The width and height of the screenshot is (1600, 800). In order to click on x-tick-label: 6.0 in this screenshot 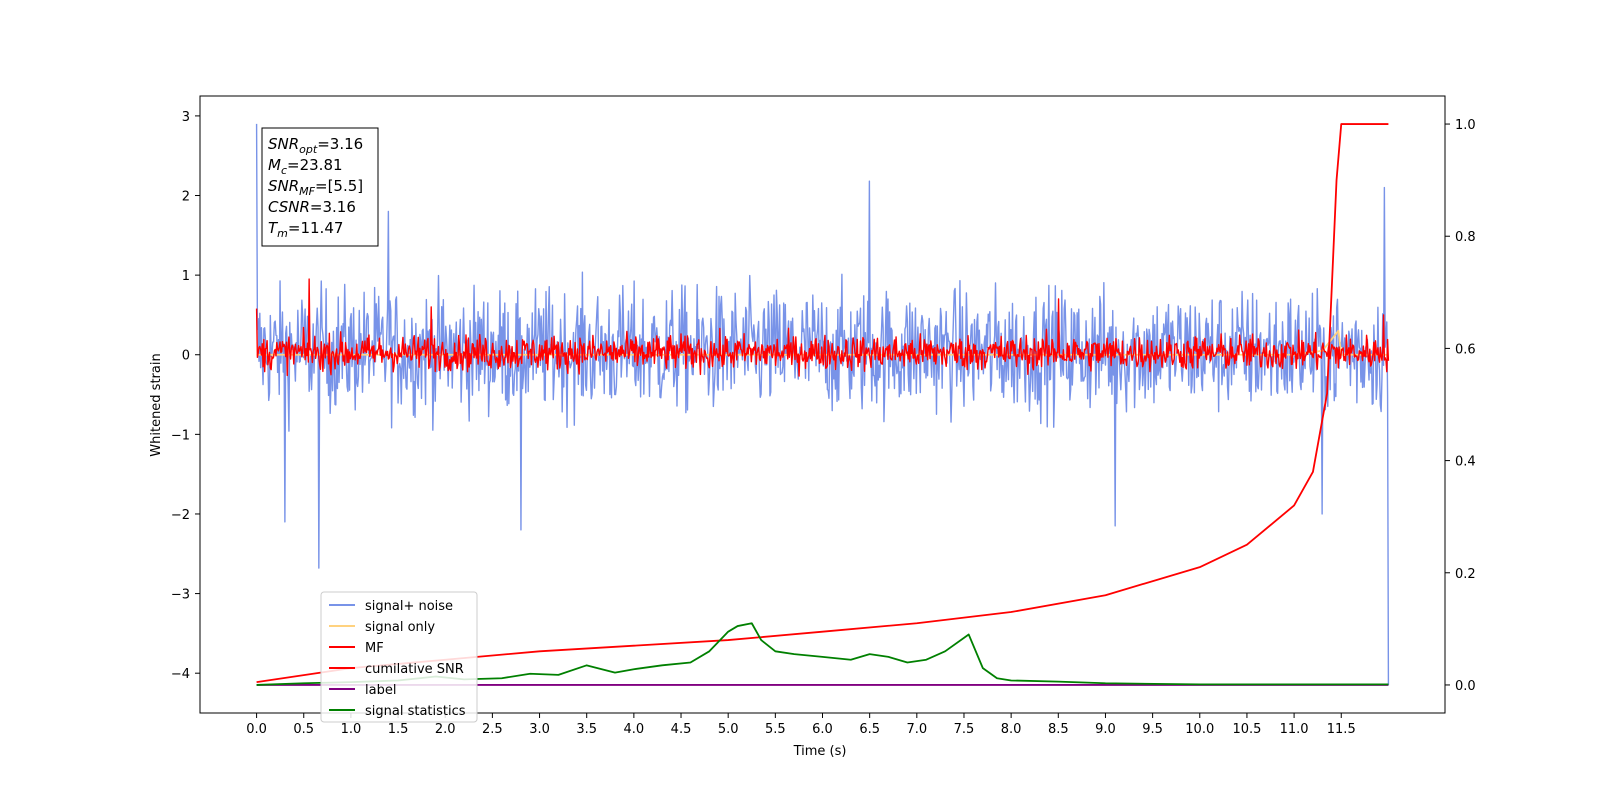, I will do `click(822, 729)`.